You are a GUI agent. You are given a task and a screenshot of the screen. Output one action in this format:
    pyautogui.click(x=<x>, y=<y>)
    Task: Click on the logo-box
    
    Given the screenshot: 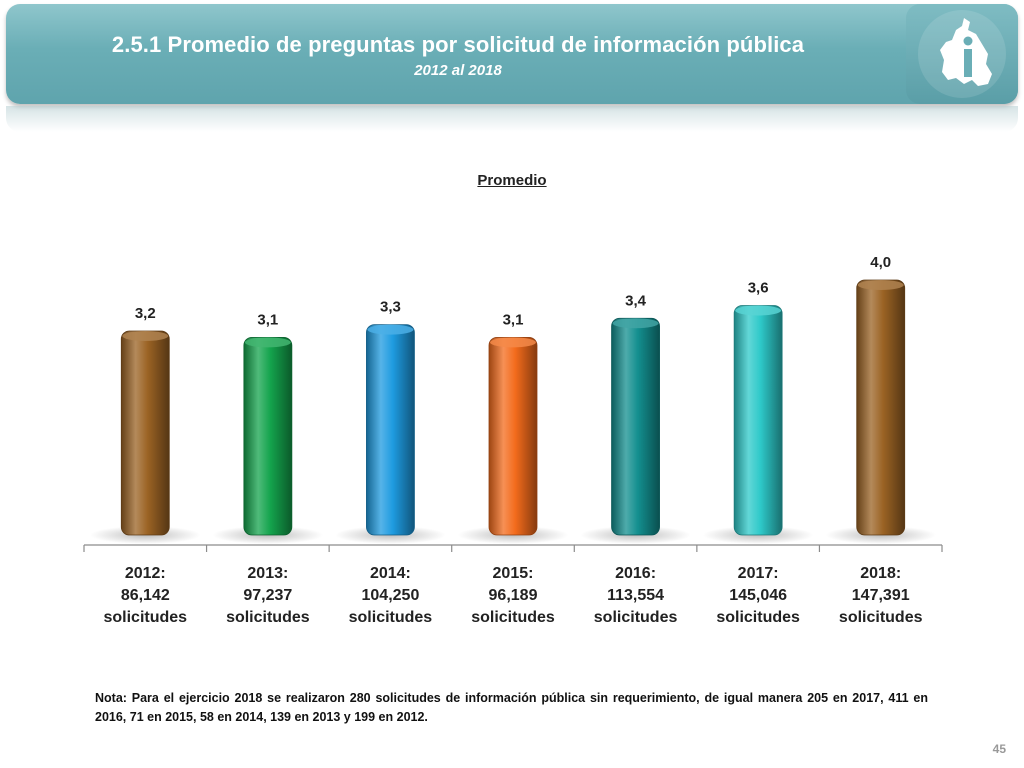 What is the action you would take?
    pyautogui.click(x=962, y=54)
    